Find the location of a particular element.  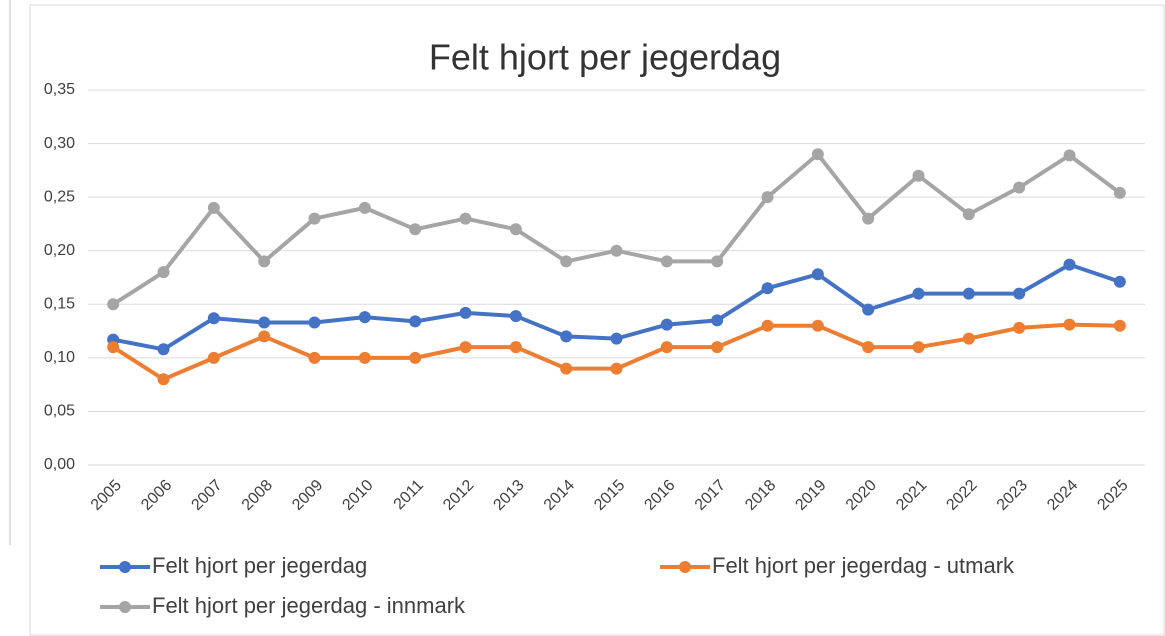

x-tick-label: 2024 is located at coordinates (1062, 495).